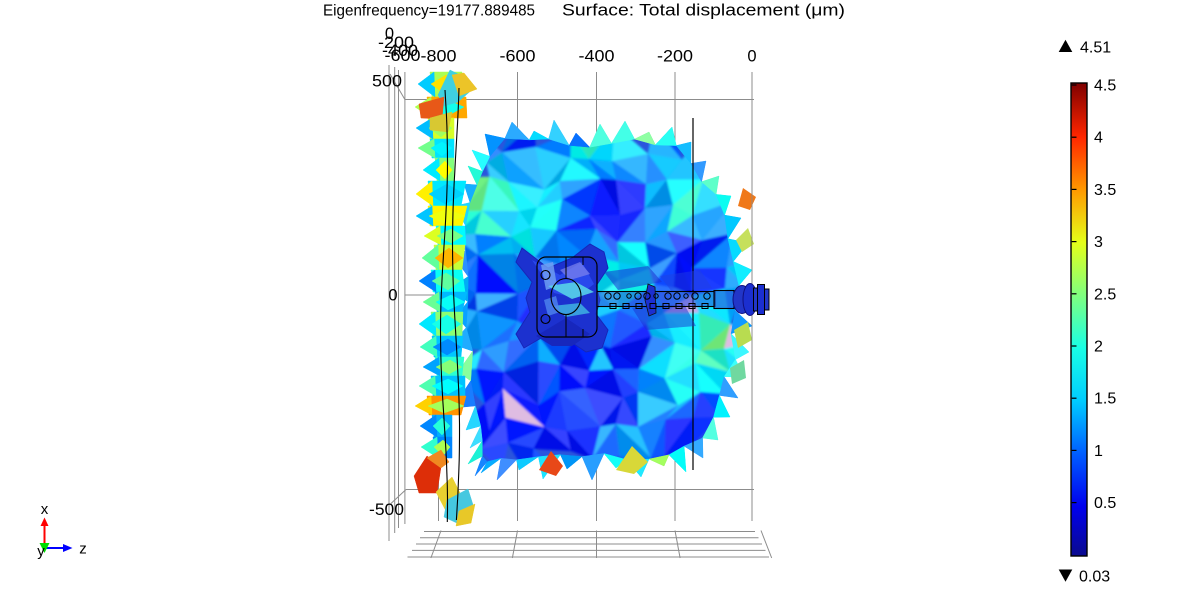  I want to click on svg-text: 0.03, so click(1094, 577).